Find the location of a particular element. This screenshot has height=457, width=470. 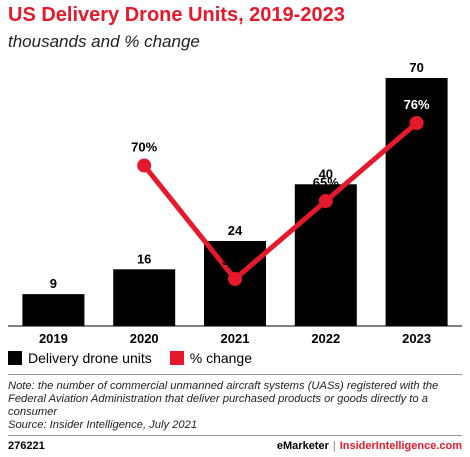

legend-item-line: % change is located at coordinates (211, 358).